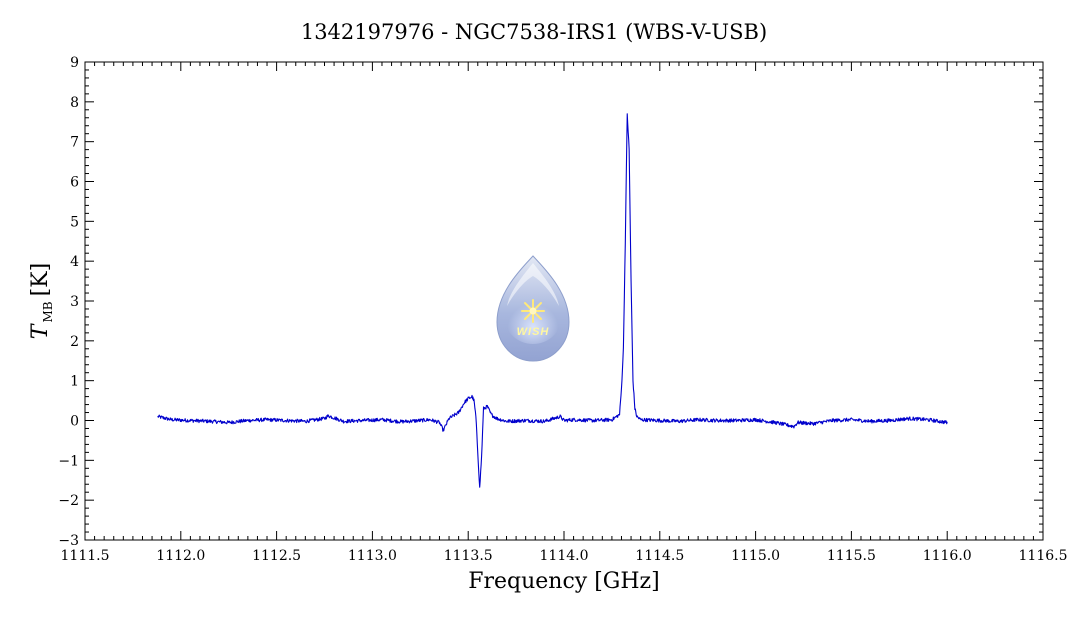 The width and height of the screenshot is (1067, 618). What do you see at coordinates (372, 556) in the screenshot?
I see `x-tick-label: 1113.0` at bounding box center [372, 556].